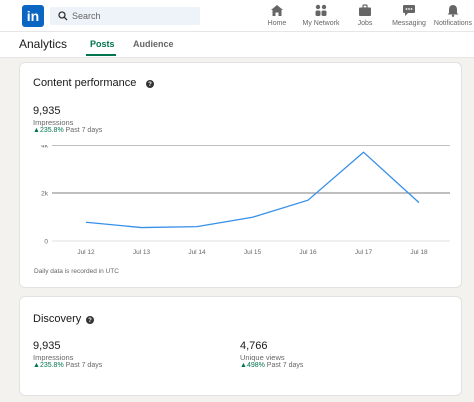 This screenshot has width=474, height=402. I want to click on utc-footnote: Daily data is recorded in UTC, so click(76, 271).